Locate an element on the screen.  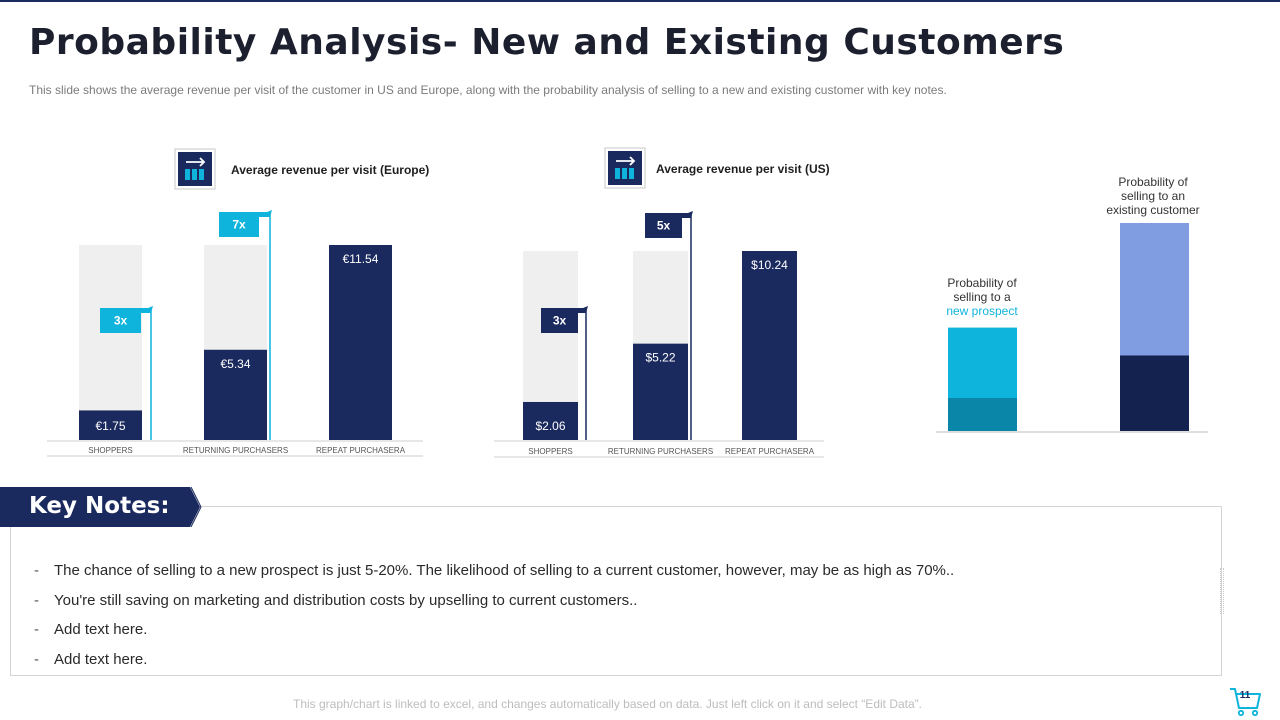
shopping-cart-icon is located at coordinates (1245, 702).